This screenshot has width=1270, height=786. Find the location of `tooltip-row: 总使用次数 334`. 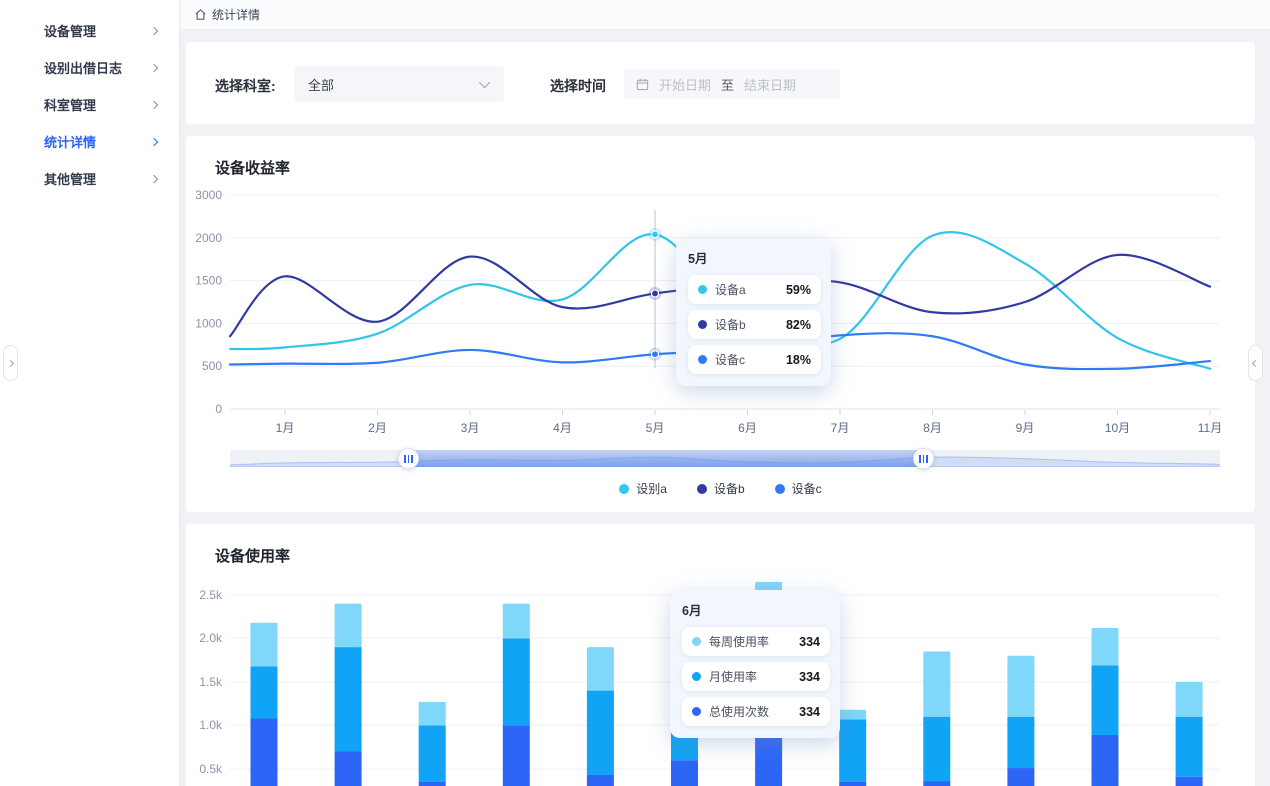

tooltip-row: 总使用次数 334 is located at coordinates (756, 711).